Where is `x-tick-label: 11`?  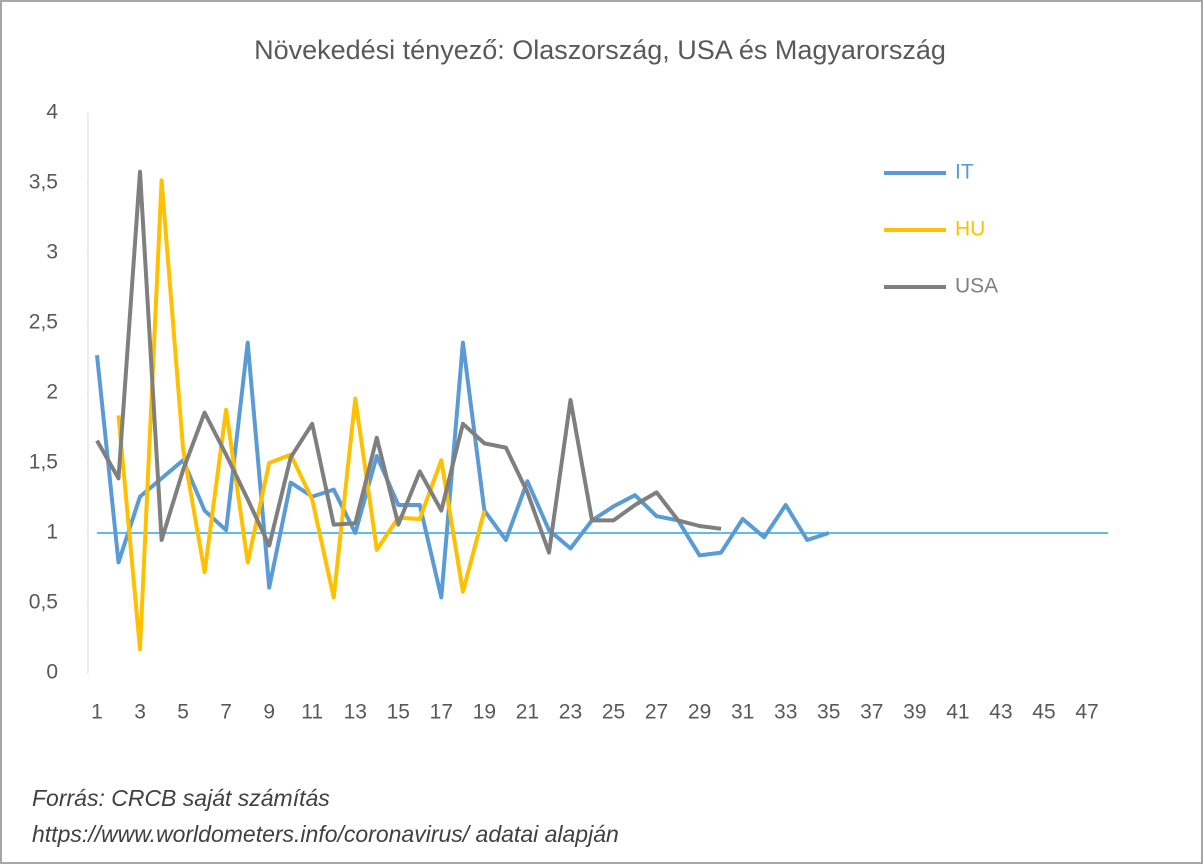 x-tick-label: 11 is located at coordinates (312, 712).